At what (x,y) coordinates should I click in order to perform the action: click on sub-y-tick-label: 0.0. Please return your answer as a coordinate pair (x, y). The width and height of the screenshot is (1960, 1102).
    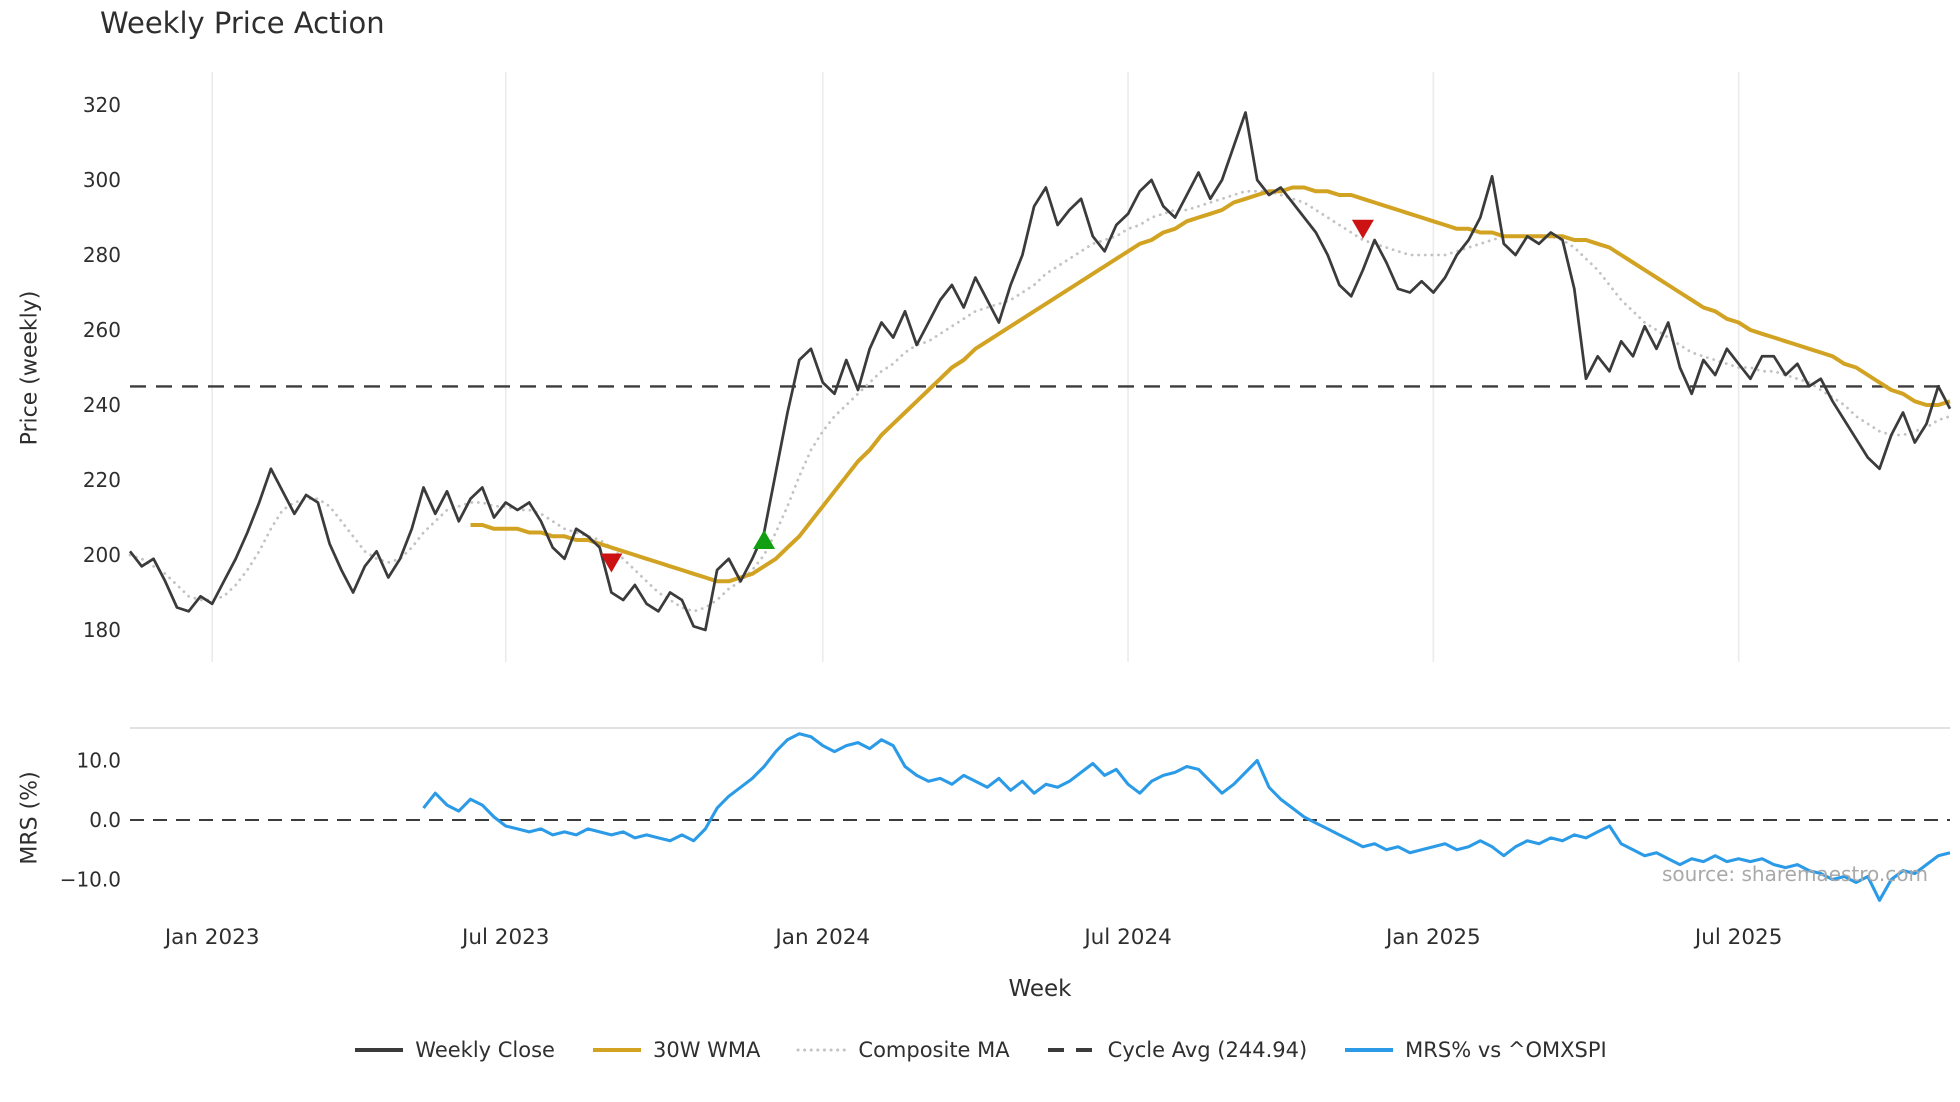
    Looking at the image, I should click on (105, 820).